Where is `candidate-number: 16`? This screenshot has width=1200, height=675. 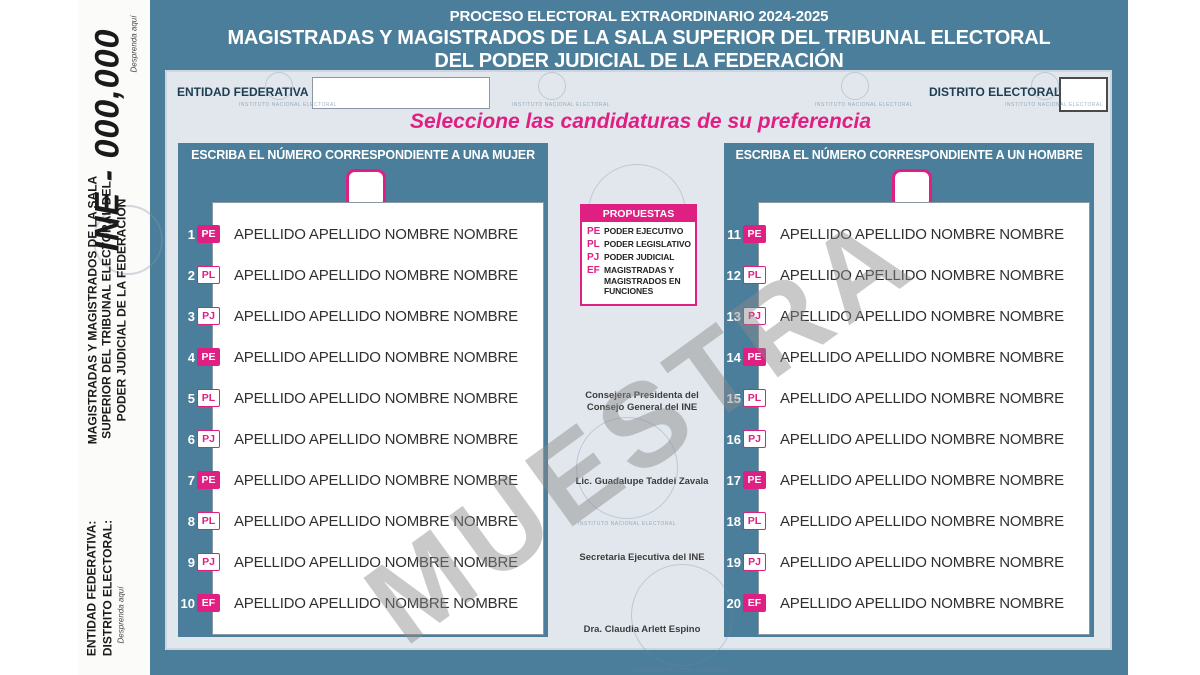 candidate-number: 16 is located at coordinates (733, 439).